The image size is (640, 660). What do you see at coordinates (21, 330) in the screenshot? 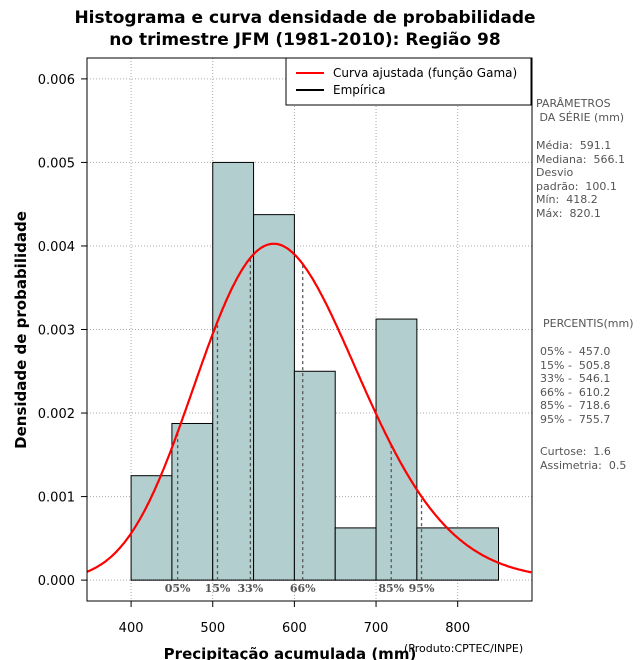
I see `y-axis-title: Densidade de probabilidade` at bounding box center [21, 330].